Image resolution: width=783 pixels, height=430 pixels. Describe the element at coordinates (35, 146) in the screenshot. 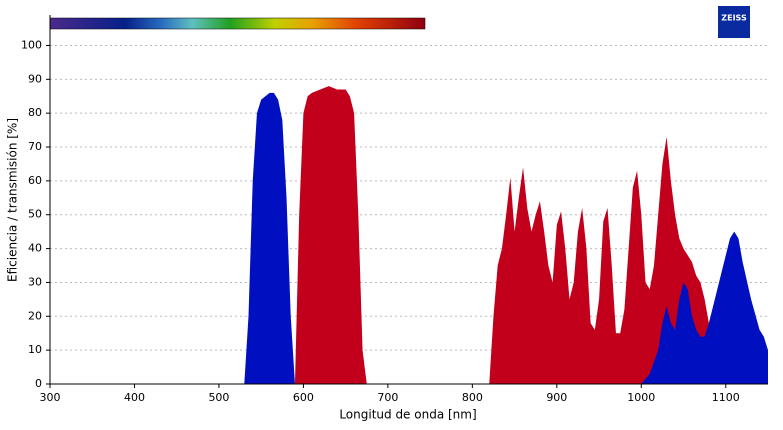

I see `y-tick-label: 70` at that location.